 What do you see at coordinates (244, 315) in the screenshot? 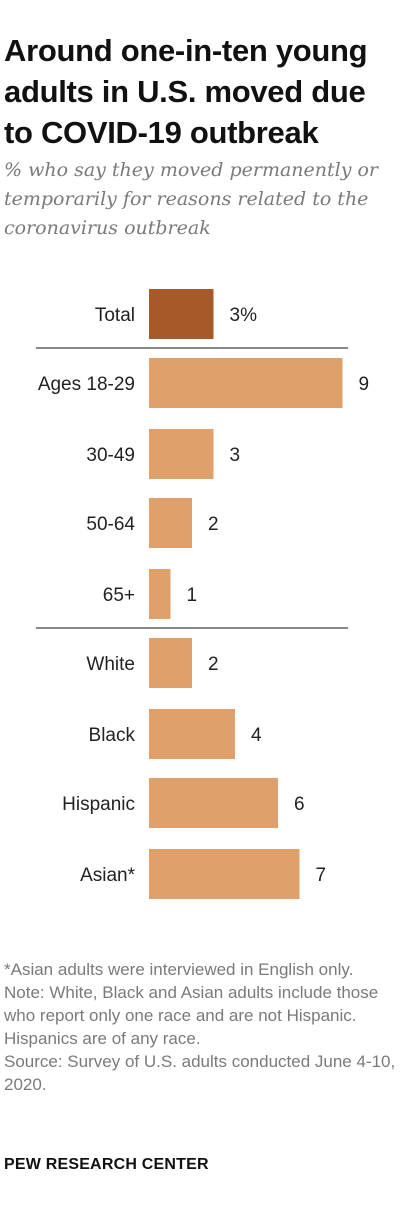
I see `value-label-total: 3%` at bounding box center [244, 315].